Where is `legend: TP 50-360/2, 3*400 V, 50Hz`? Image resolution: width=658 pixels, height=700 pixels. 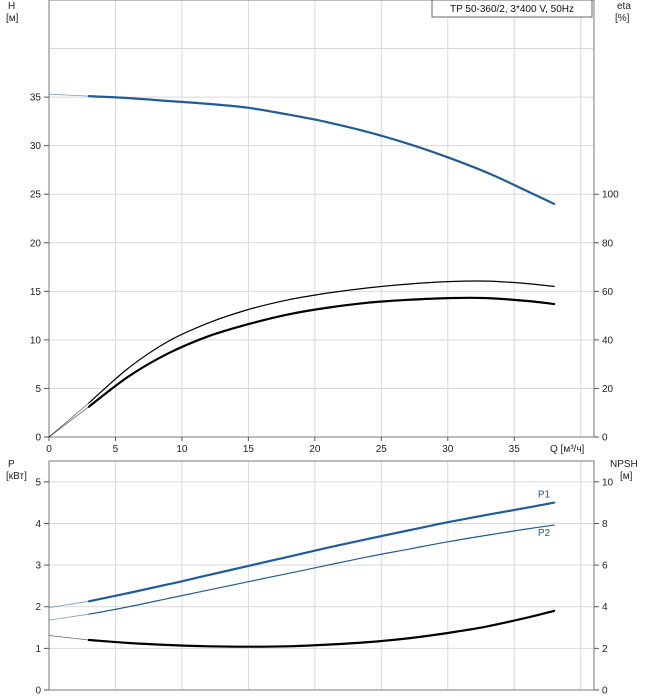 legend: TP 50-360/2, 3*400 V, 50Hz is located at coordinates (512, 9).